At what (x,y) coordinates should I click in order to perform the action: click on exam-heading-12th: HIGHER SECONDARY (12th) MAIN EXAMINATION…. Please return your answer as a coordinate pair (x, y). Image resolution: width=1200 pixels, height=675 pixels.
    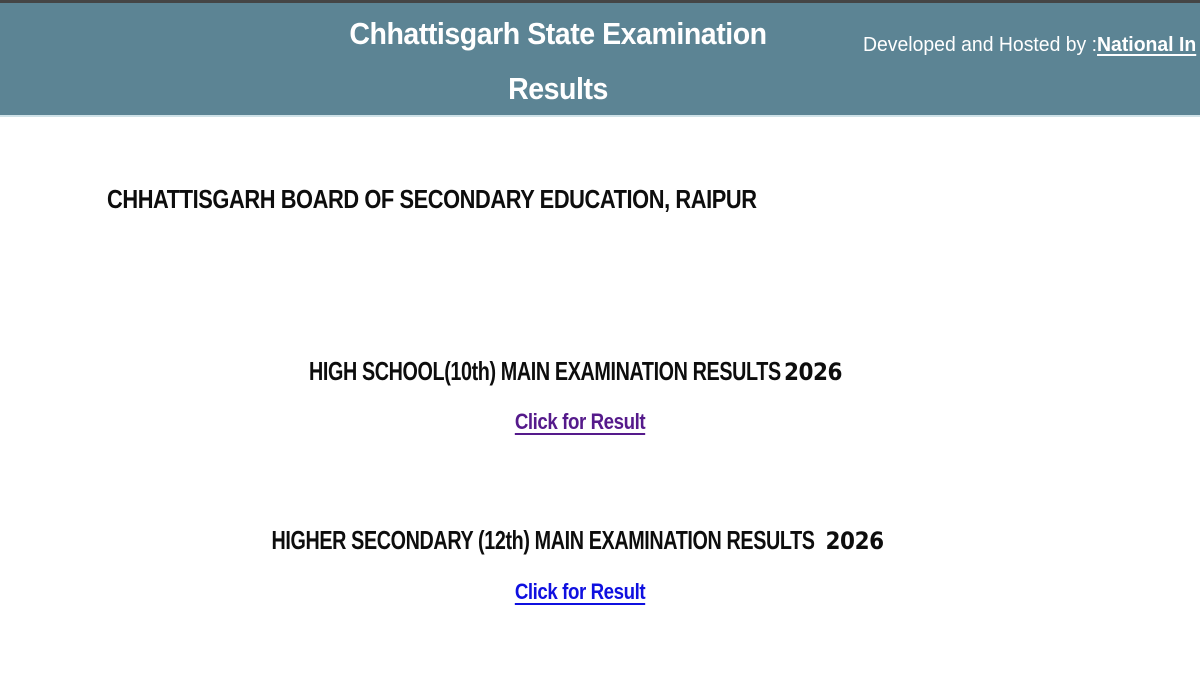
    Looking at the image, I should click on (577, 540).